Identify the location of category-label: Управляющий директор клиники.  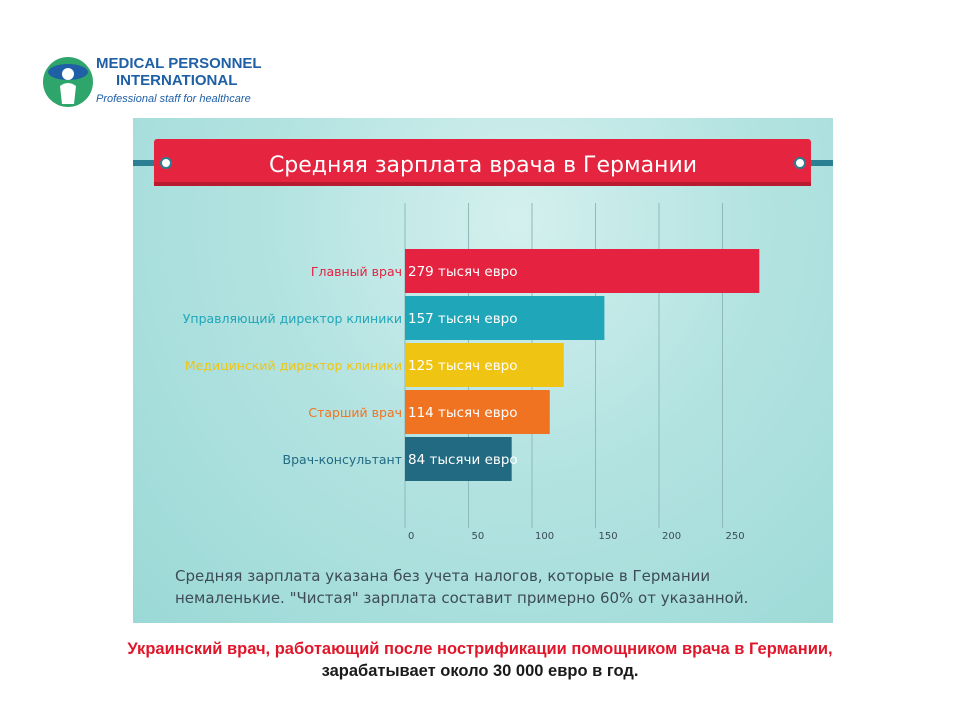
(292, 318).